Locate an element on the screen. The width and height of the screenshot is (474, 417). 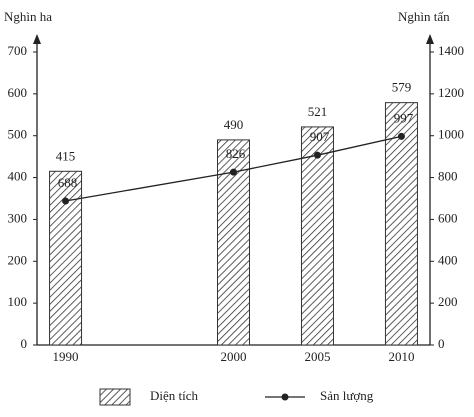
line-value-label: 826 is located at coordinates (236, 153).